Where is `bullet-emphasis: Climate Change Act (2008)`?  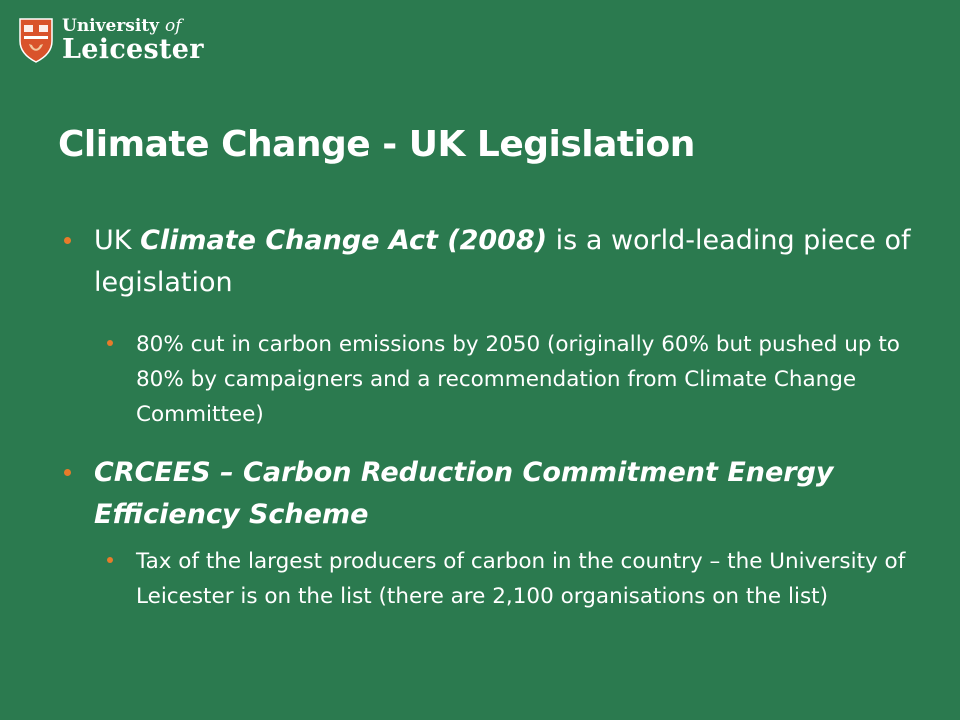 bullet-emphasis: Climate Change Act (2008) is located at coordinates (344, 240).